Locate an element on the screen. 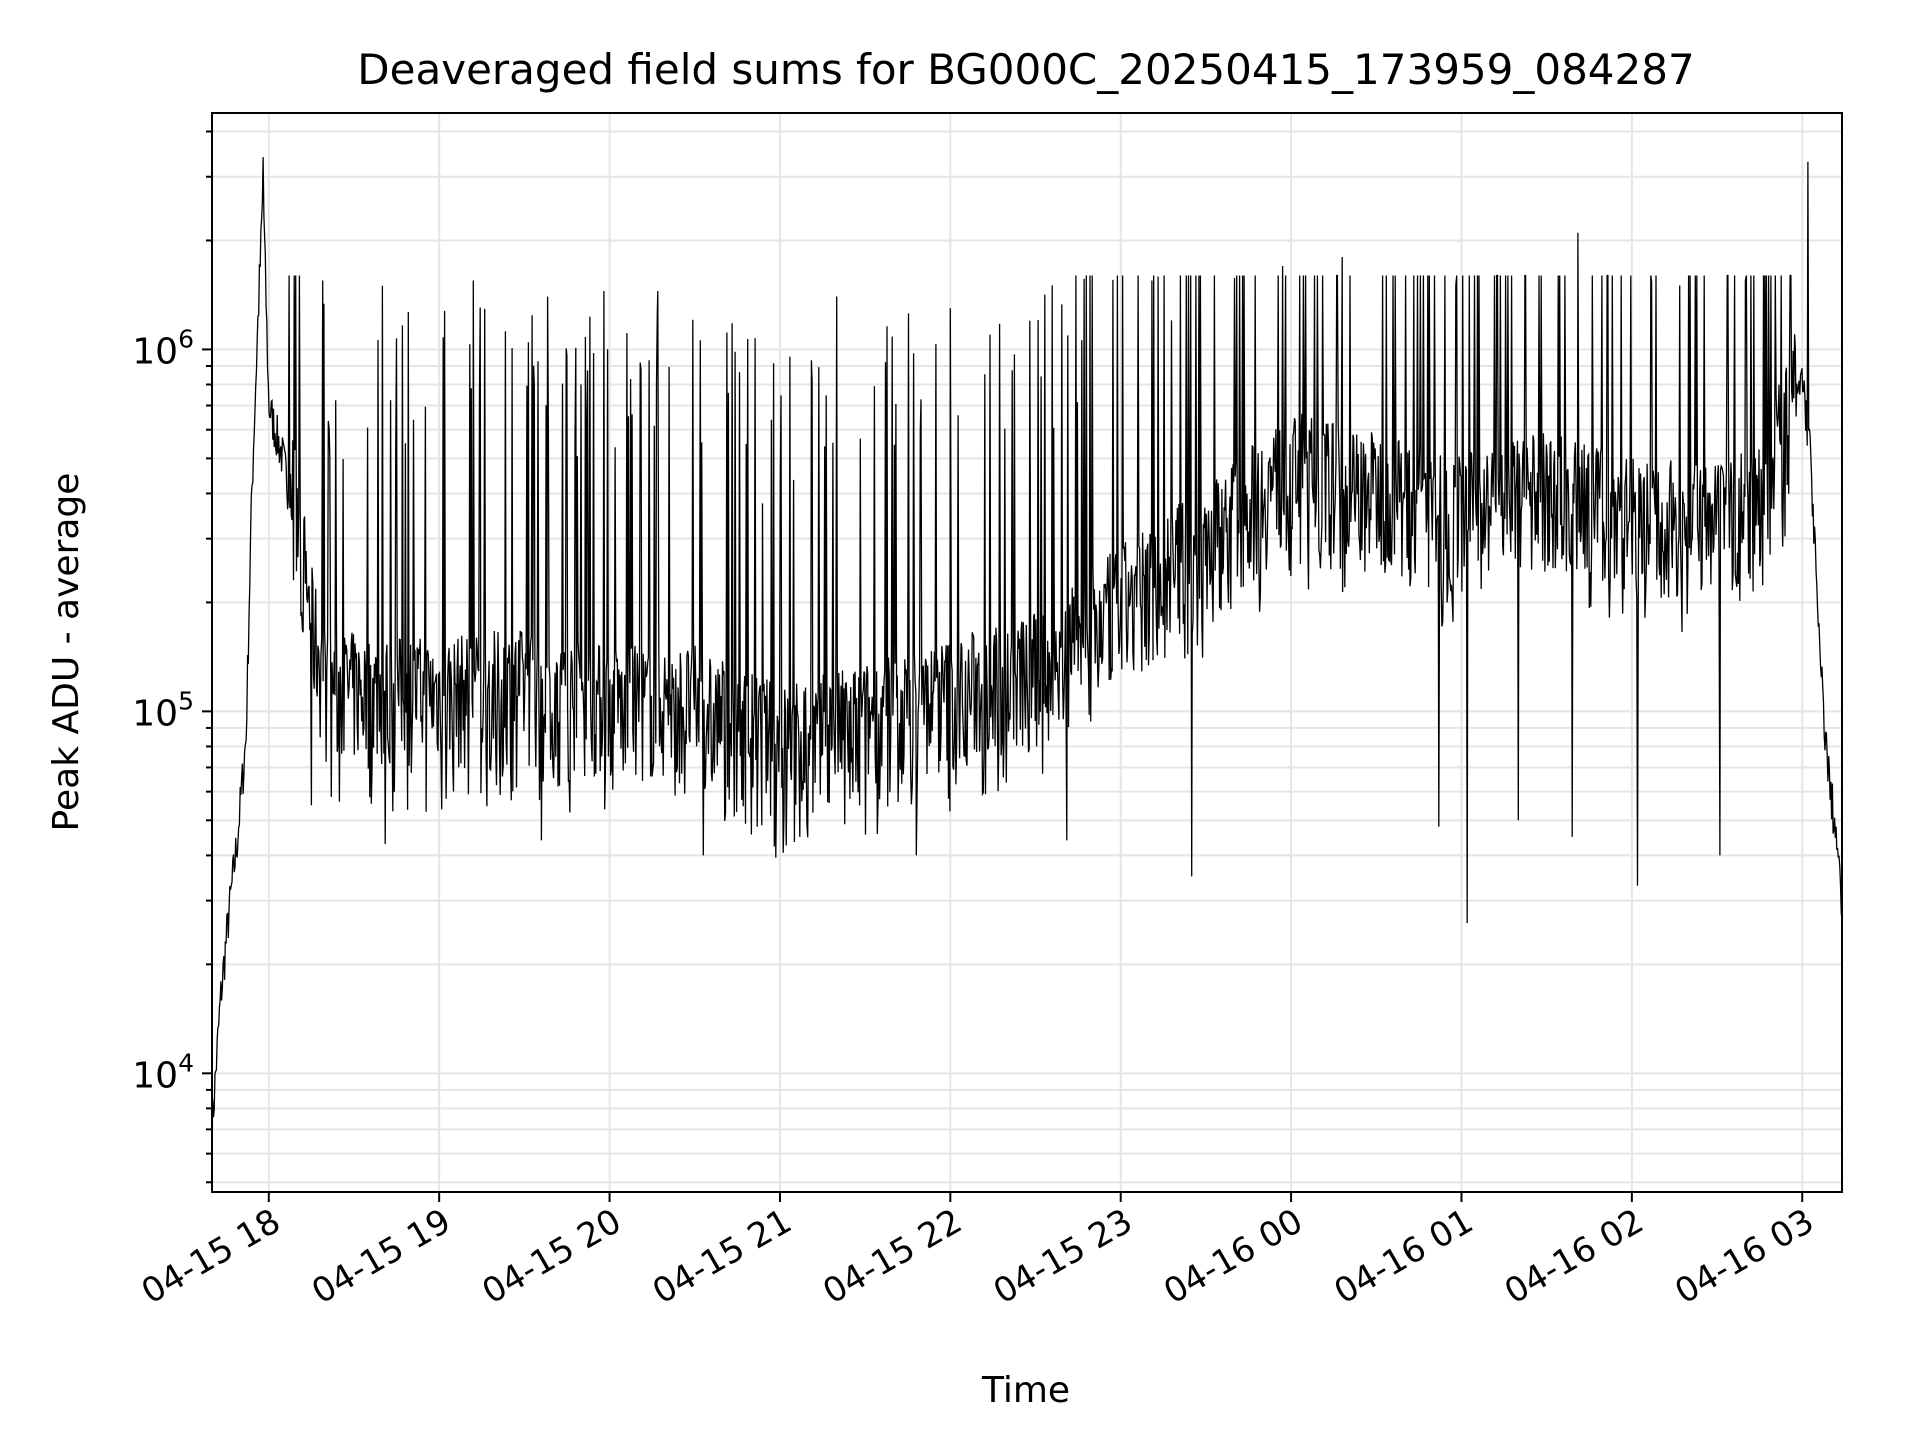 The width and height of the screenshot is (1920, 1440). y-tick-label: 10⁶ is located at coordinates (163, 348).